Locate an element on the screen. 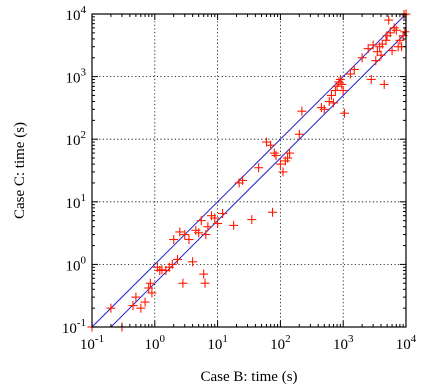 This screenshot has width=422, height=389. y-tick-labels: 10⁻¹ 10⁰ 10¹ 10² 10³ 10⁴ is located at coordinates (74, 170).